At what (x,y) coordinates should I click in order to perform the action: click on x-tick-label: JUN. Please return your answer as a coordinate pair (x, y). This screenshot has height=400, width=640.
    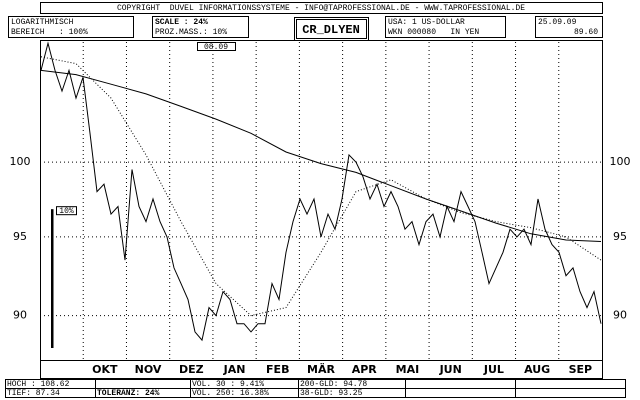
    Looking at the image, I should click on (450, 369).